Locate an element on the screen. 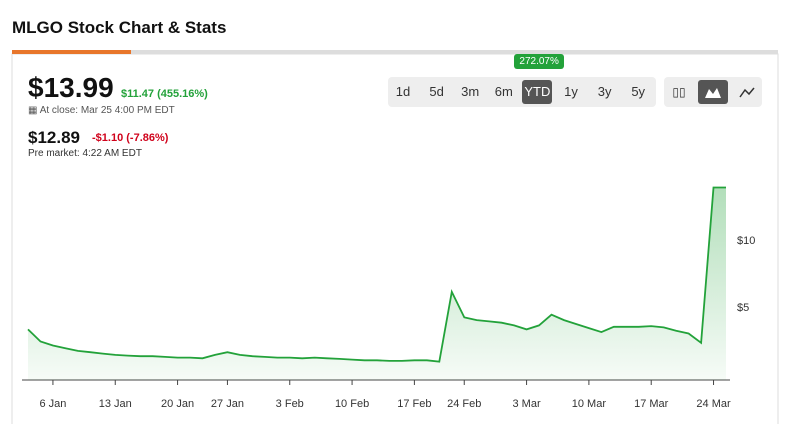  range-button: 5y is located at coordinates (638, 91).